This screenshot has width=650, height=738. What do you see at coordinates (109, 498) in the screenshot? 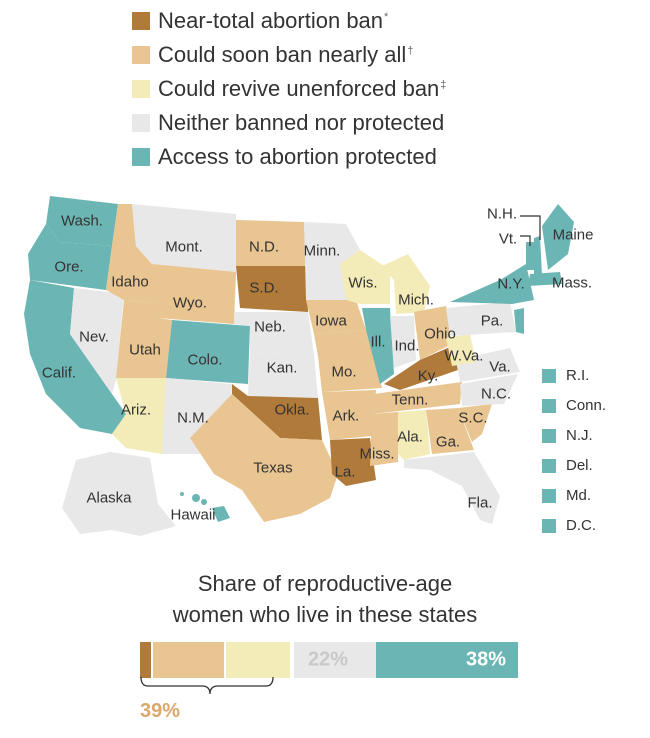
I see `label-alaska: Alaska` at bounding box center [109, 498].